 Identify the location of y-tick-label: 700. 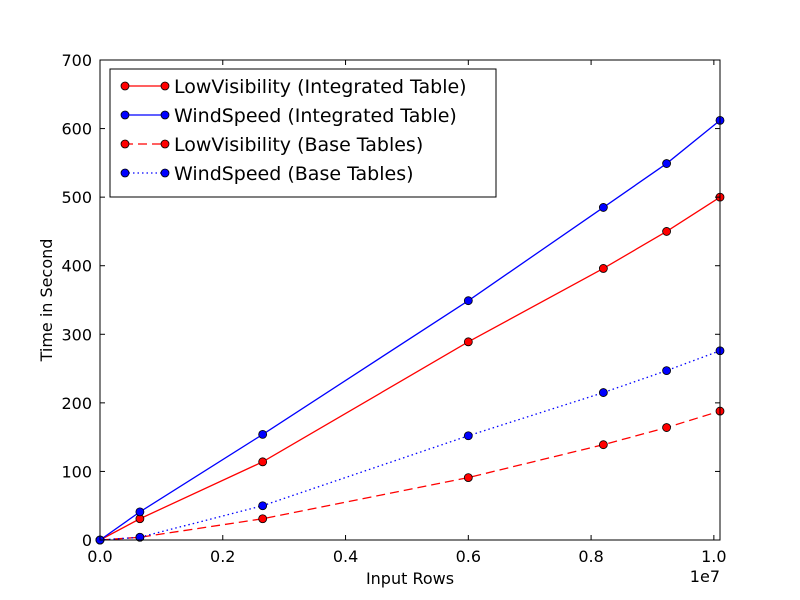
(76, 60).